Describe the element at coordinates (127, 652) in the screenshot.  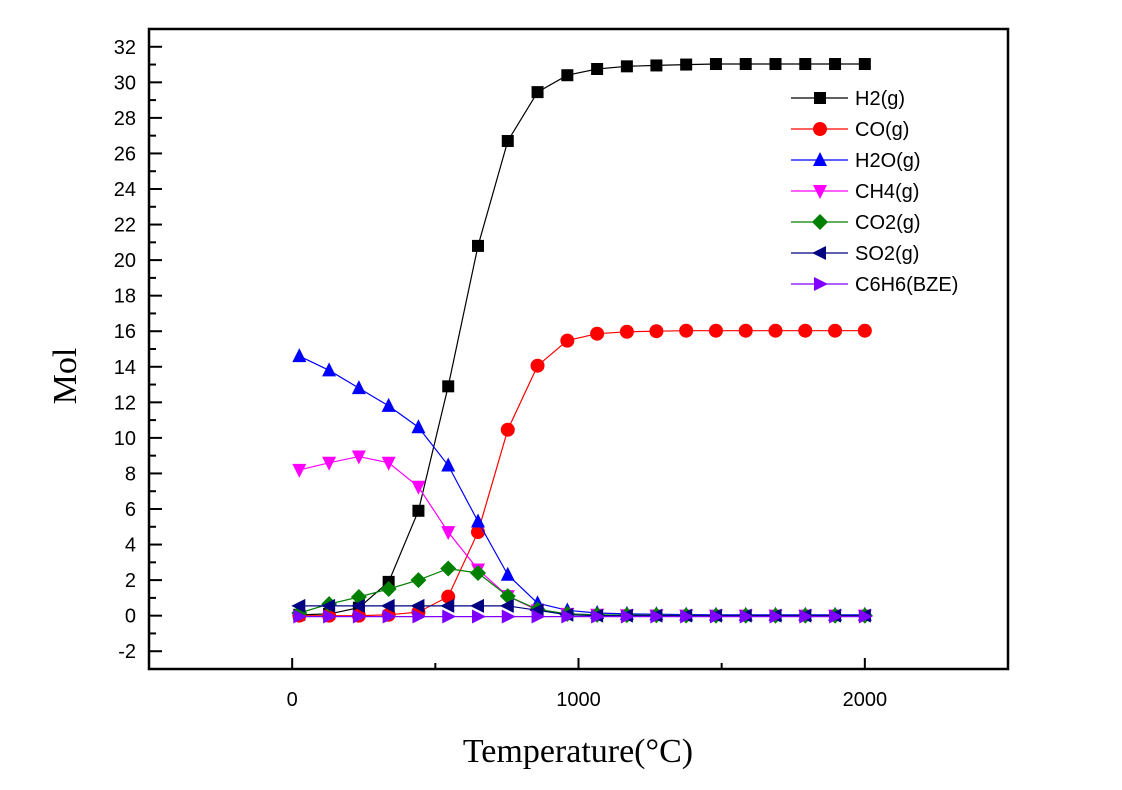
I see `y-tick-label: -2` at that location.